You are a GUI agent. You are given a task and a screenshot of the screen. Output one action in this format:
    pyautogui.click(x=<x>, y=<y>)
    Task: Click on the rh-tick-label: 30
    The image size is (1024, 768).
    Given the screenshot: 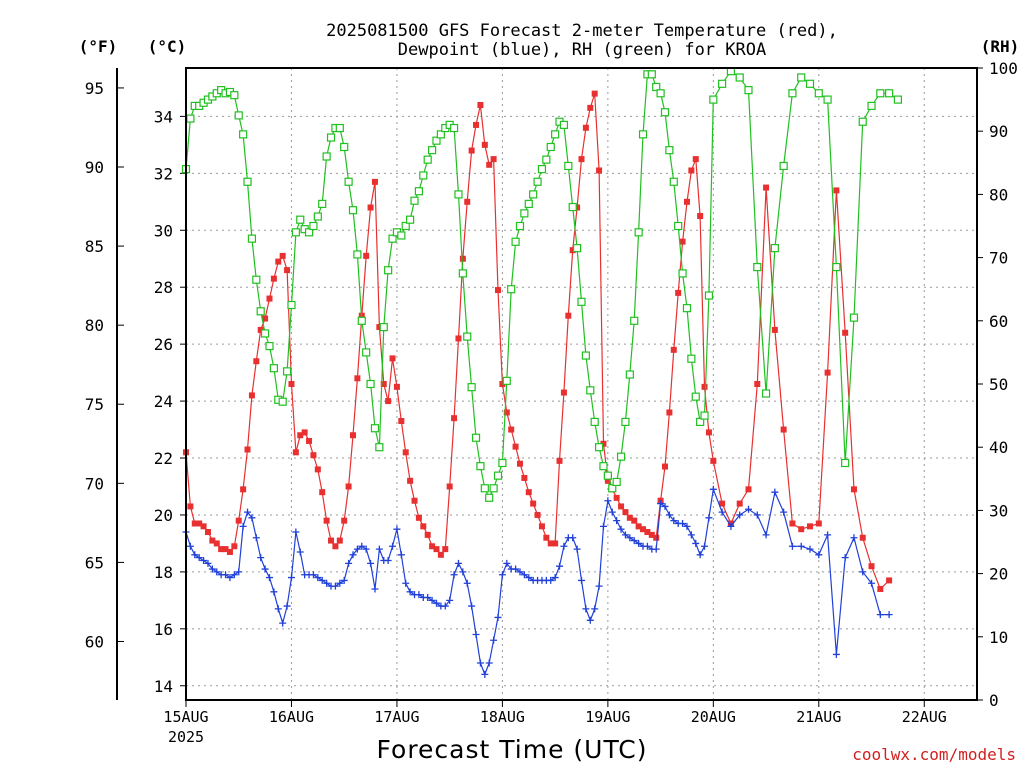 What is the action you would take?
    pyautogui.click(x=998, y=510)
    